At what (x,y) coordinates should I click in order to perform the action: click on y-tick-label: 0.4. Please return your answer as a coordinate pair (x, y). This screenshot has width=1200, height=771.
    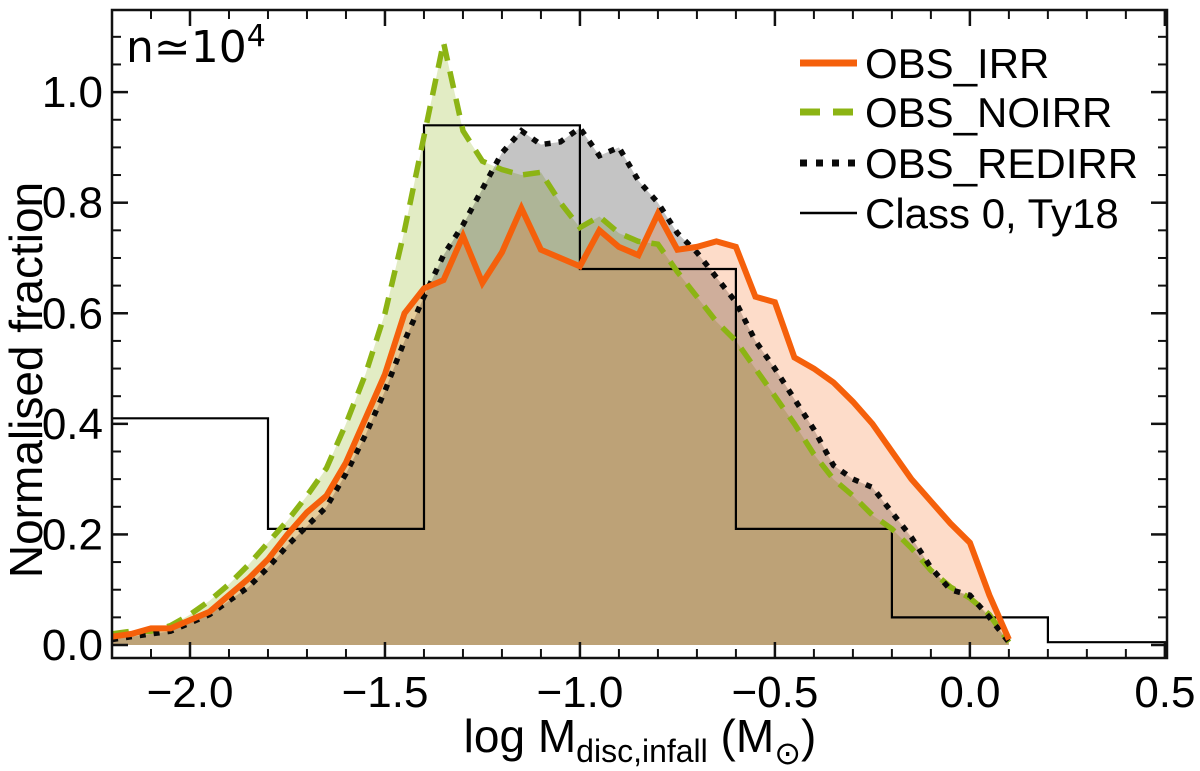
    Looking at the image, I should click on (72, 424).